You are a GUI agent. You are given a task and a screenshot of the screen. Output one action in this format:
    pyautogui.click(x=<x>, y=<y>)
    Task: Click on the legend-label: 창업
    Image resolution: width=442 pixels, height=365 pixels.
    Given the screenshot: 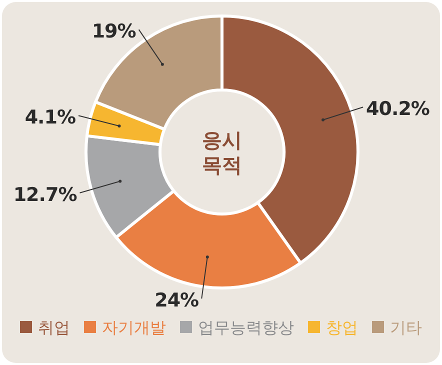 What is the action you would take?
    pyautogui.click(x=342, y=327)
    